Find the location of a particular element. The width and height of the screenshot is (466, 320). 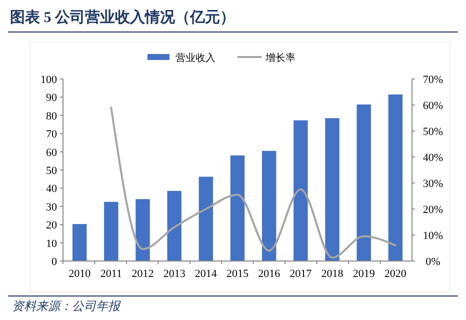

y-tick-label: 30 is located at coordinates (52, 207).